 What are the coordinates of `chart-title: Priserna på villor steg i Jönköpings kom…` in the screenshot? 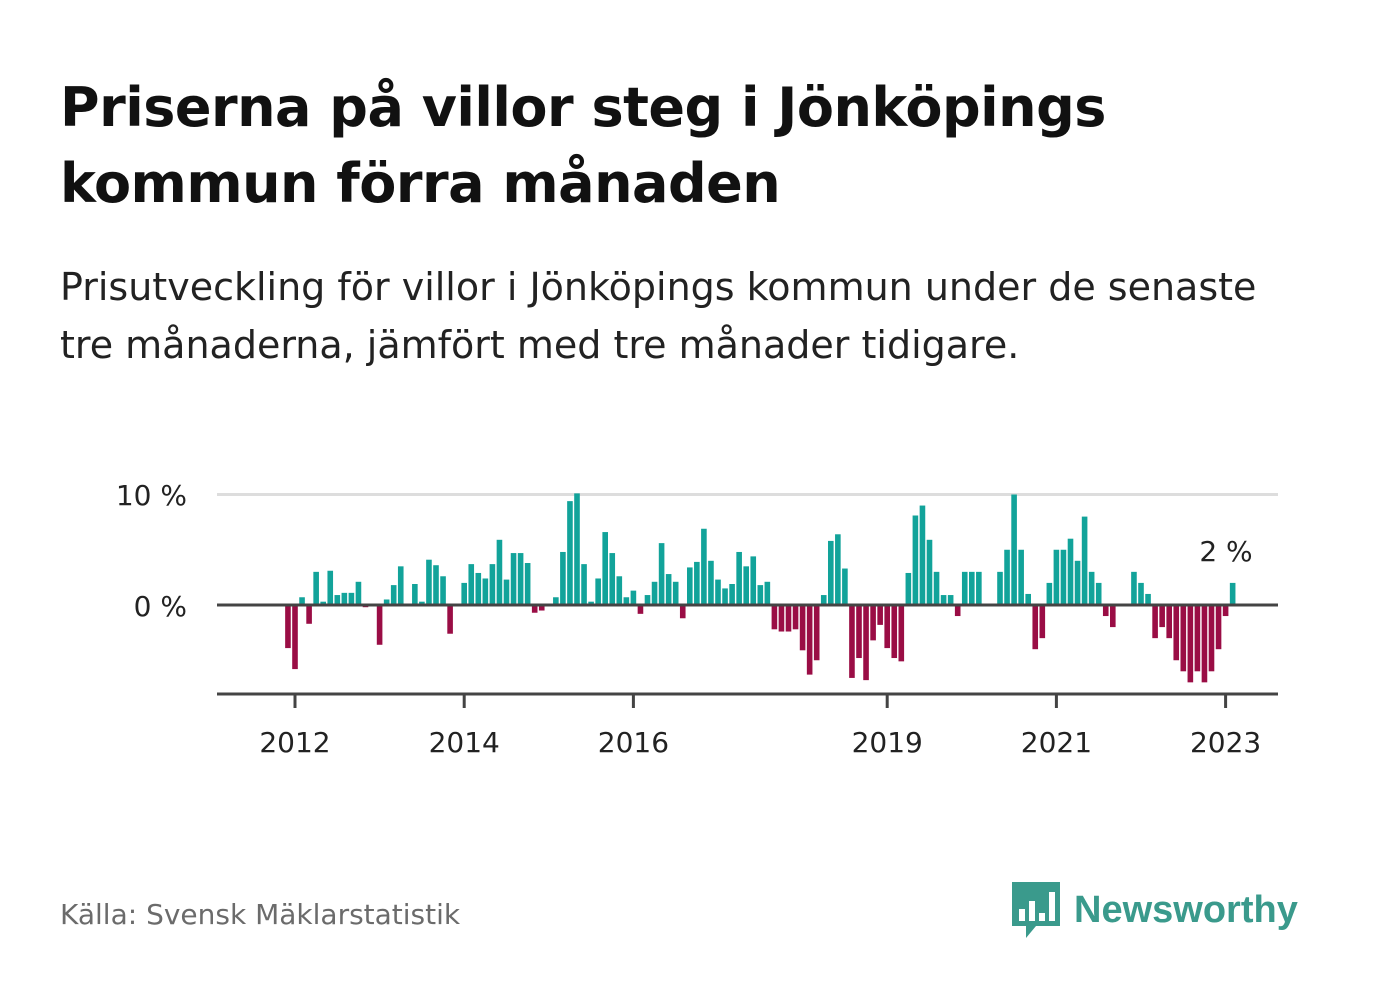 It's located at (583, 145).